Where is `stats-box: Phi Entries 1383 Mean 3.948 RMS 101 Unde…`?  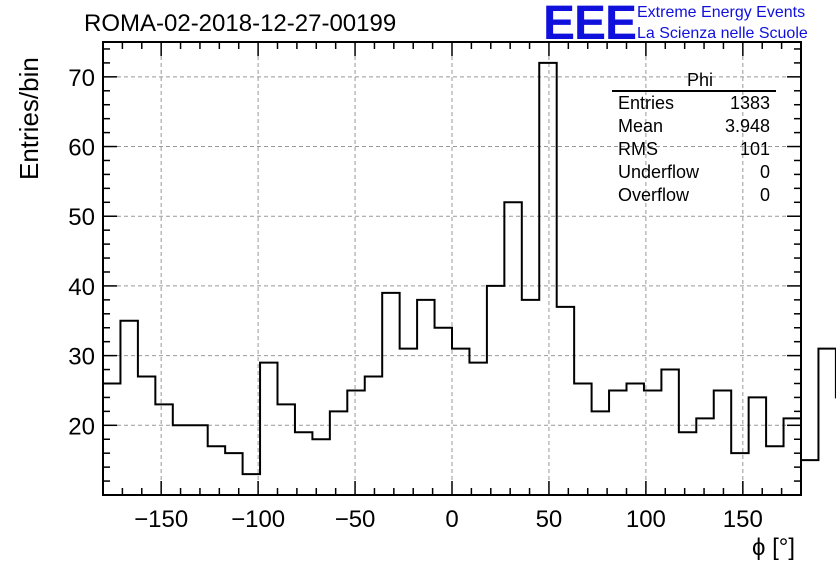 stats-box: Phi Entries 1383 Mean 3.948 RMS 101 Unde… is located at coordinates (693, 138).